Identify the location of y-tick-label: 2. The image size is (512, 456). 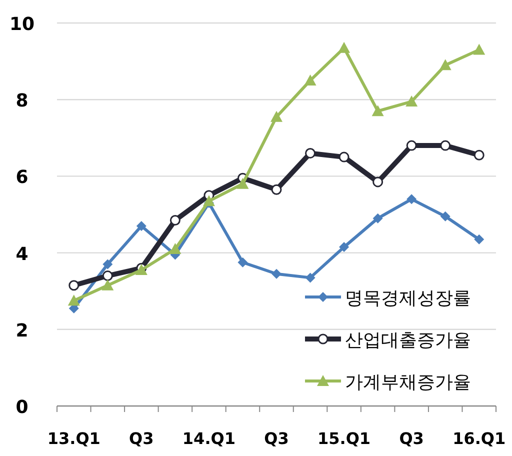
(22, 331).